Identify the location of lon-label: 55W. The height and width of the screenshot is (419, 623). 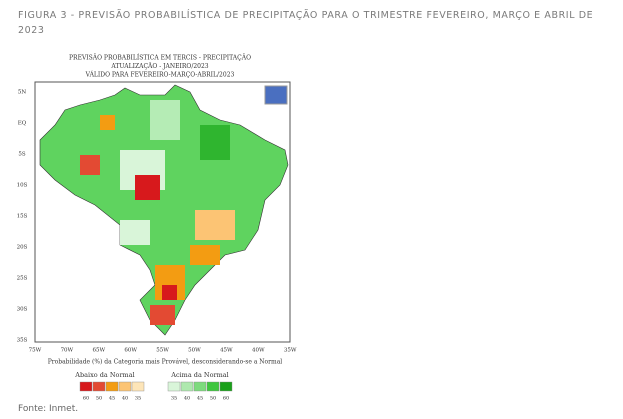
(162, 351).